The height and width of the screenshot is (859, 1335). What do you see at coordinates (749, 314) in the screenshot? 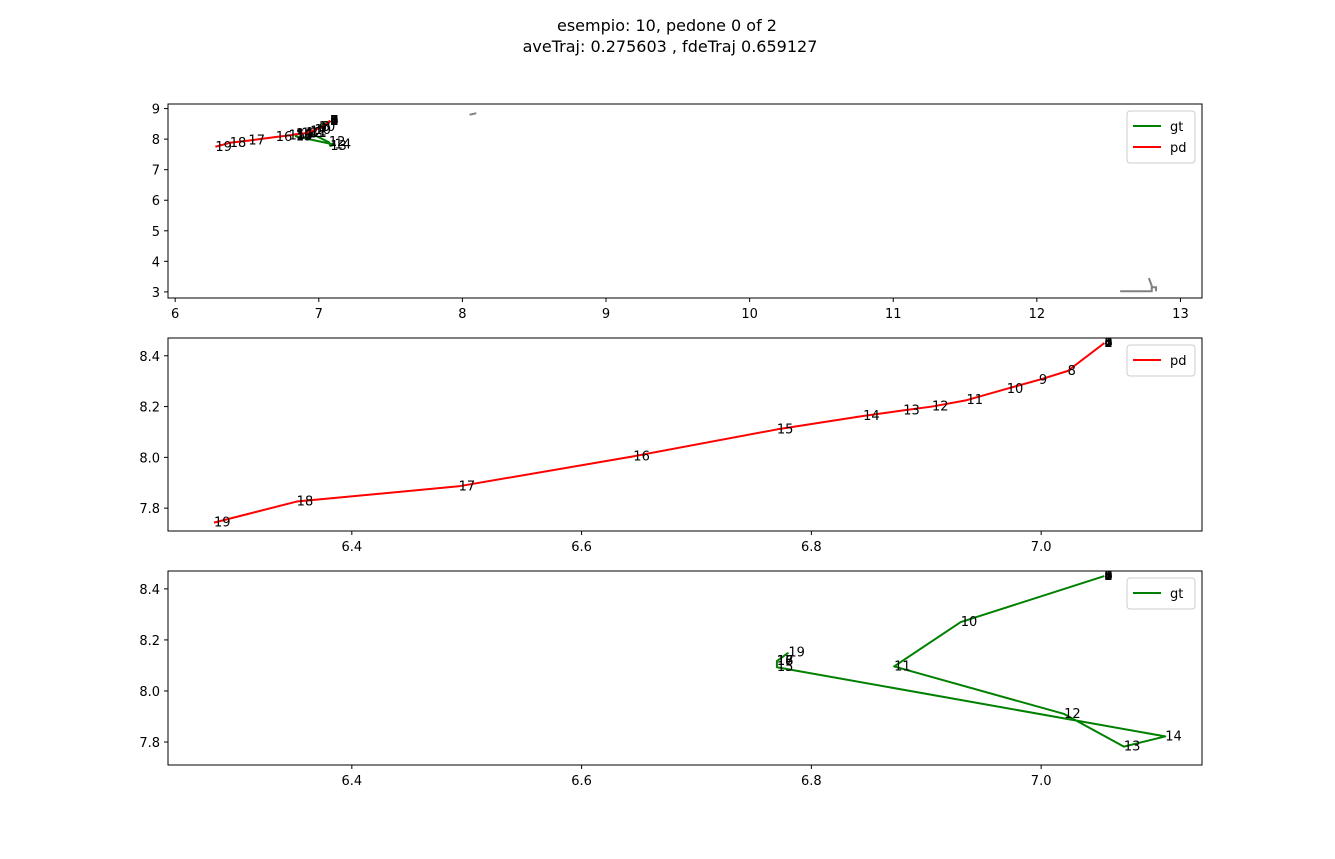
I see `x-tick-label: 10` at bounding box center [749, 314].